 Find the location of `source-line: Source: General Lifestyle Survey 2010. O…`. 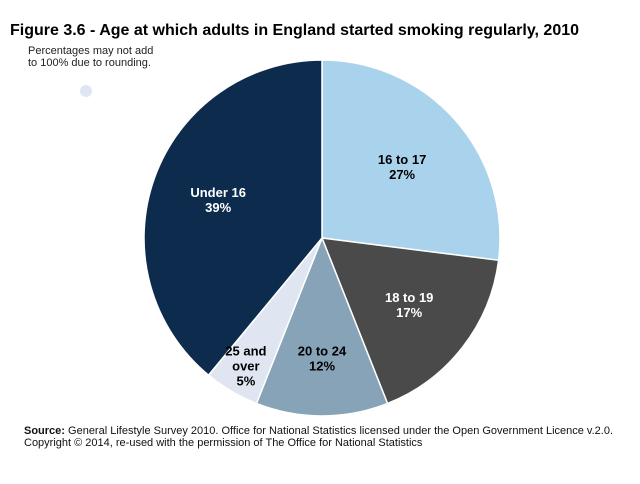

source-line: Source: General Lifestyle Survey 2010. O… is located at coordinates (328, 431).